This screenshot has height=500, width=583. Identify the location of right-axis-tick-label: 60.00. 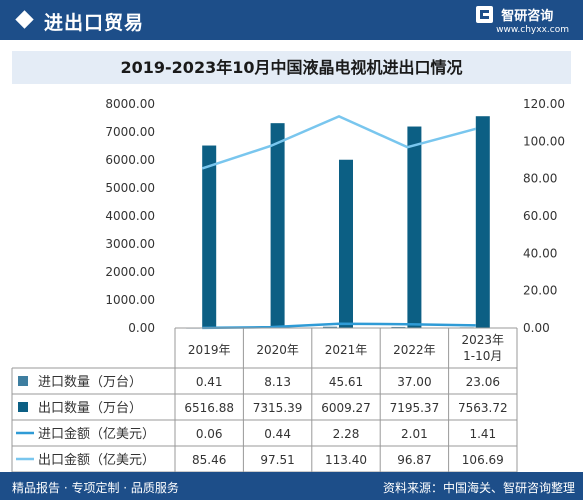
(540, 216).